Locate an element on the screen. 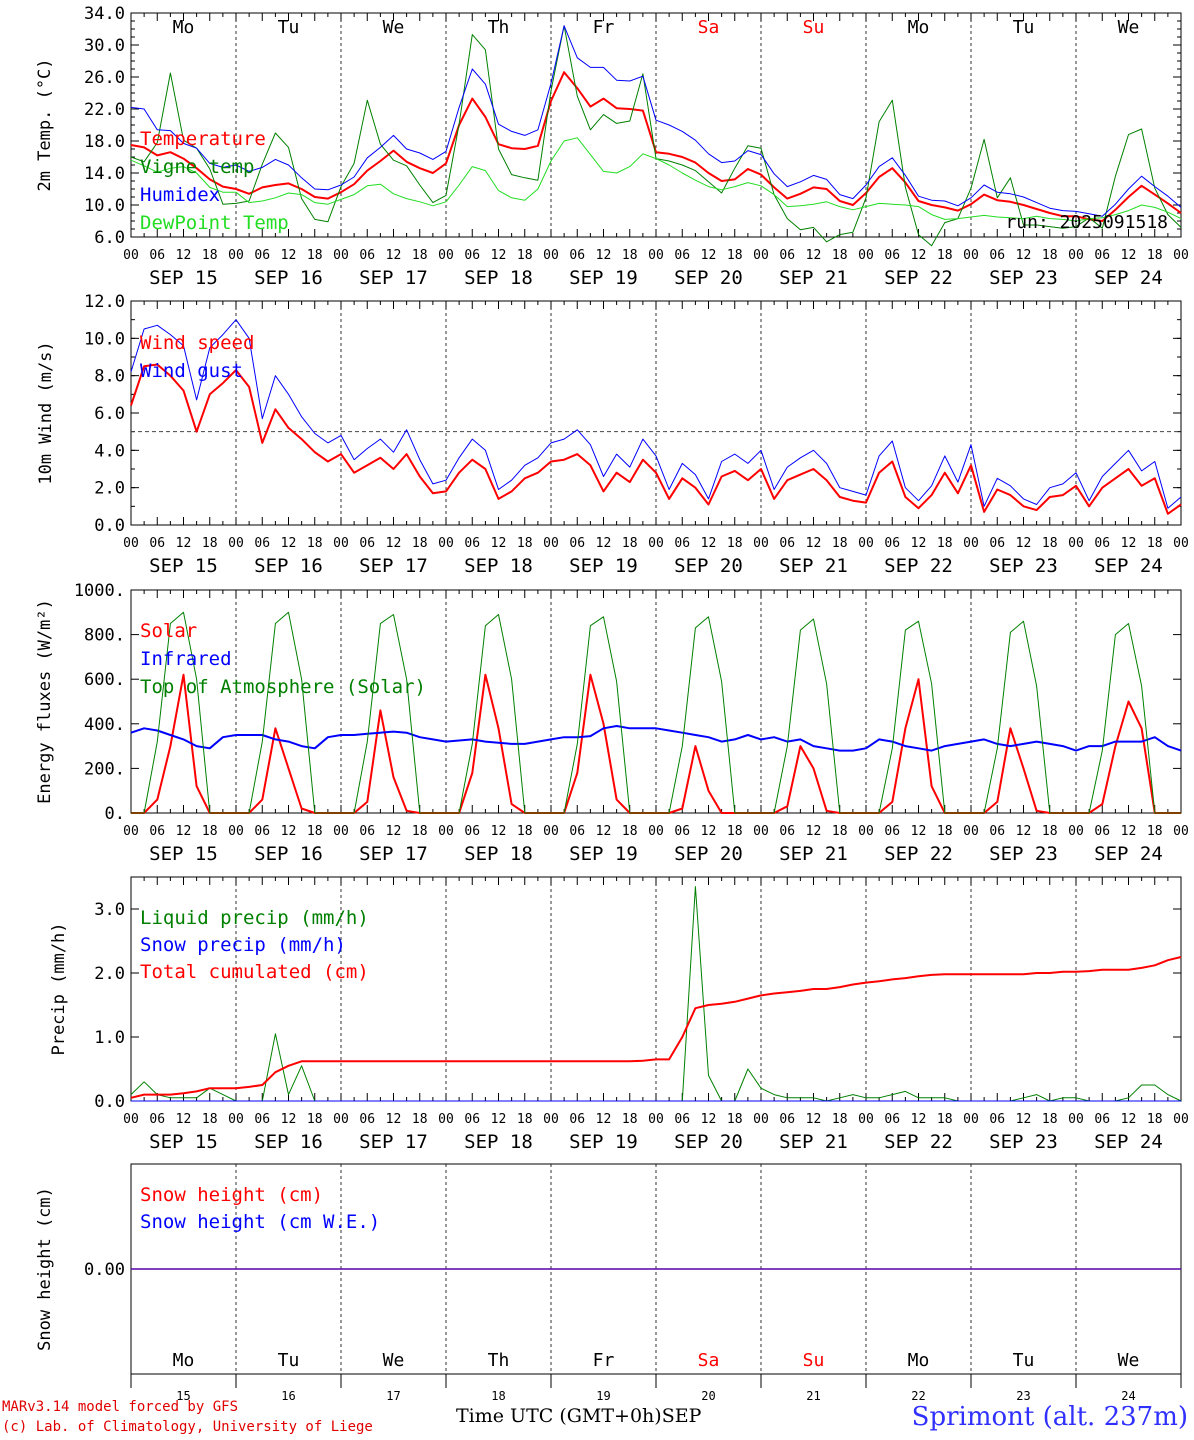 This screenshot has height=1440, width=1194. run-annotation: run: 2025091518 is located at coordinates (1086, 222).